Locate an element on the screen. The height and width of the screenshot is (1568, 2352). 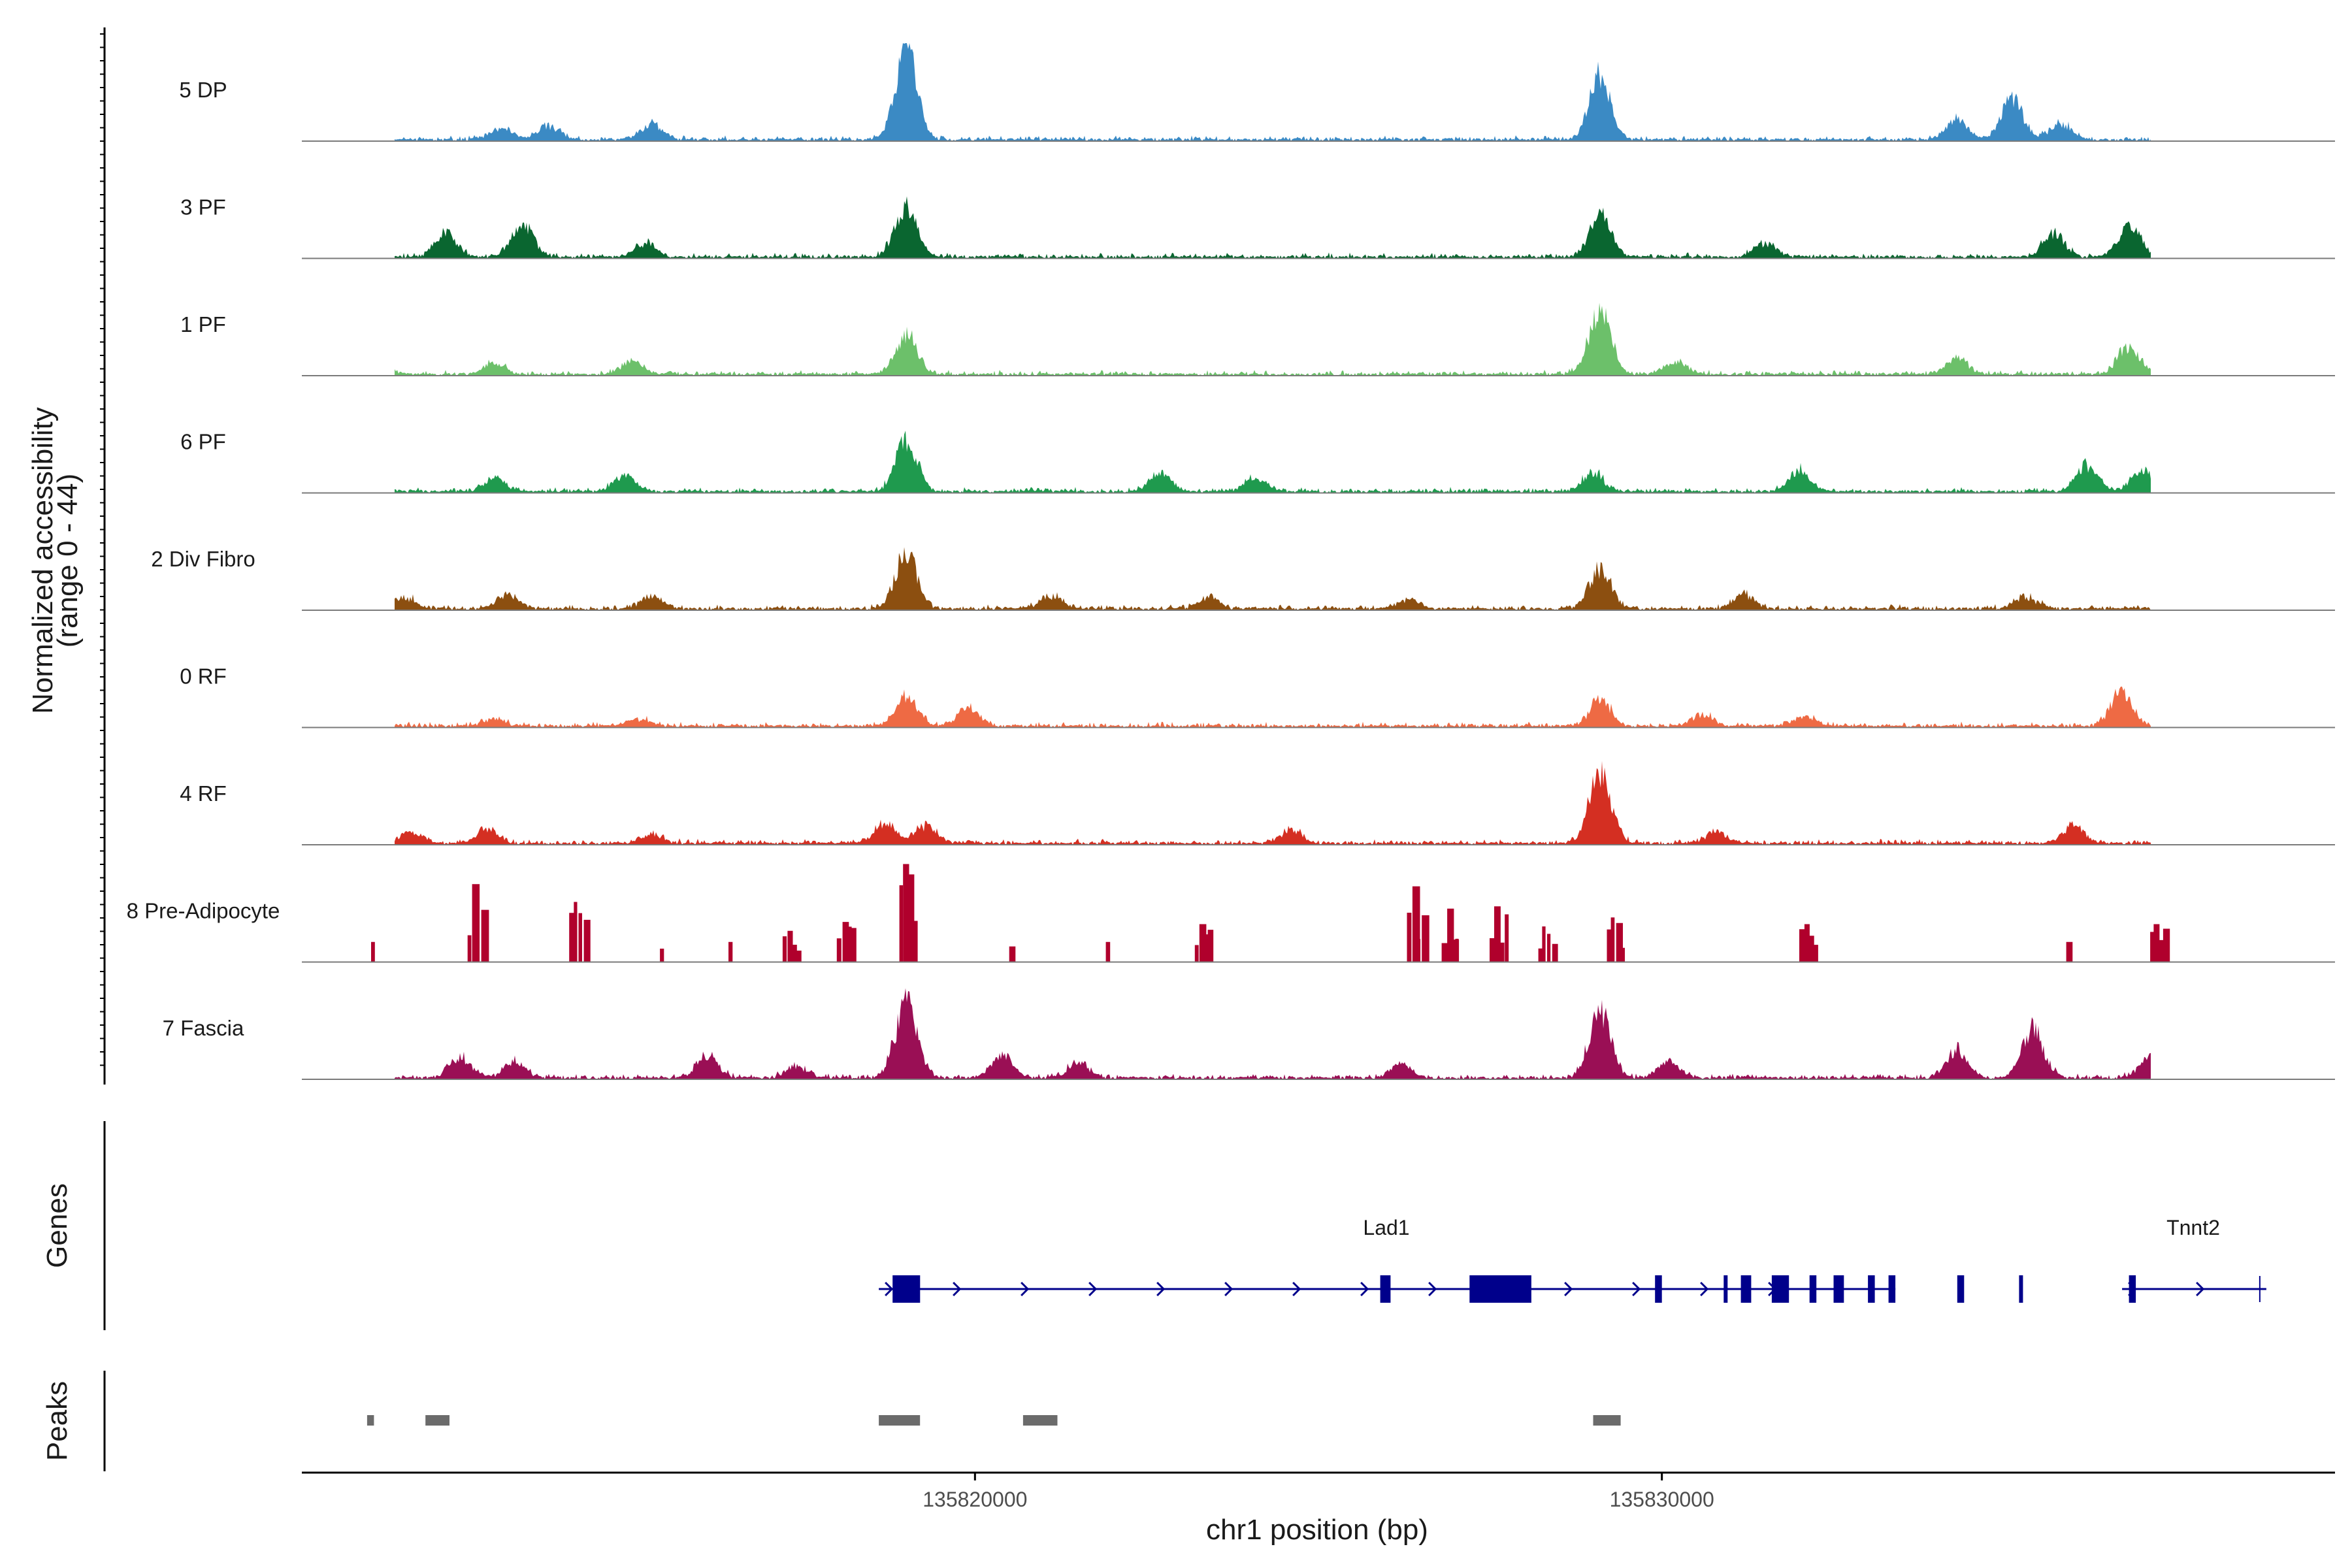
genes-track: Lad1 Tnnt2 is located at coordinates (1572, 1259).